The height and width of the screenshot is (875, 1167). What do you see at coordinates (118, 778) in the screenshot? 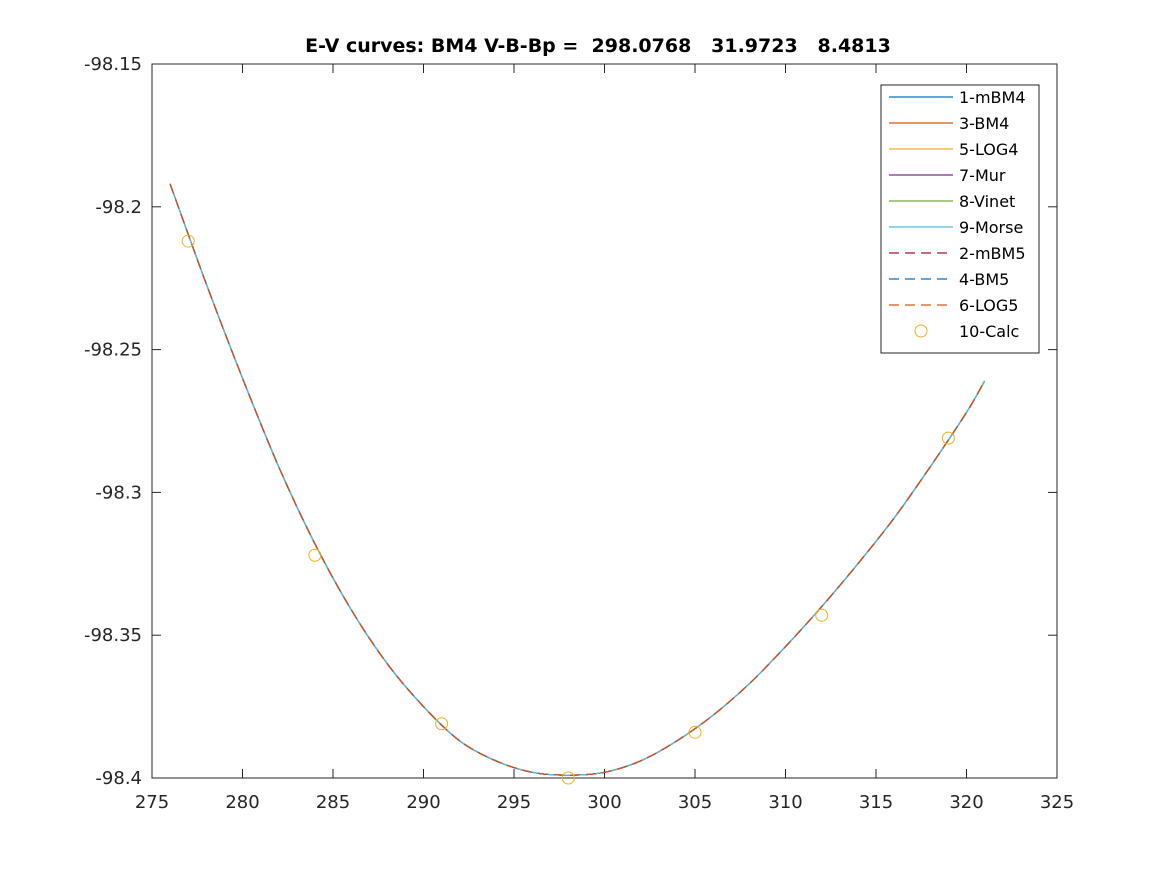
I see `y-tick-label: -98.4` at bounding box center [118, 778].